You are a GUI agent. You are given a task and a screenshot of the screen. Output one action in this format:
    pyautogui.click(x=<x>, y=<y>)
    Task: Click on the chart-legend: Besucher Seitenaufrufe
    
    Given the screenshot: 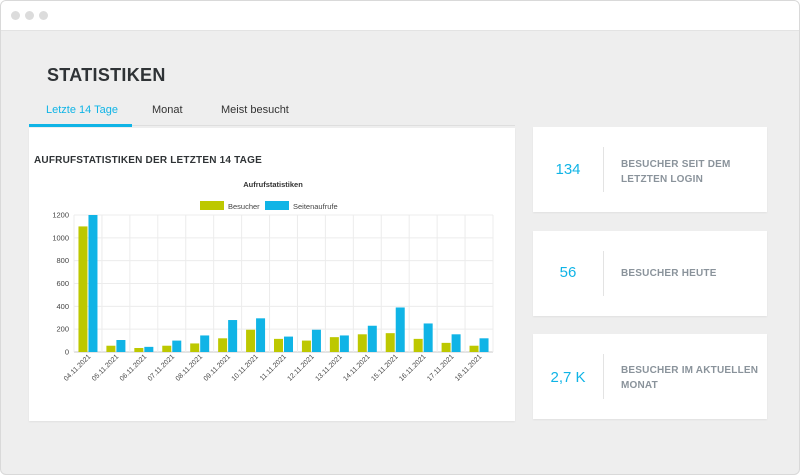 What is the action you would take?
    pyautogui.click(x=269, y=206)
    